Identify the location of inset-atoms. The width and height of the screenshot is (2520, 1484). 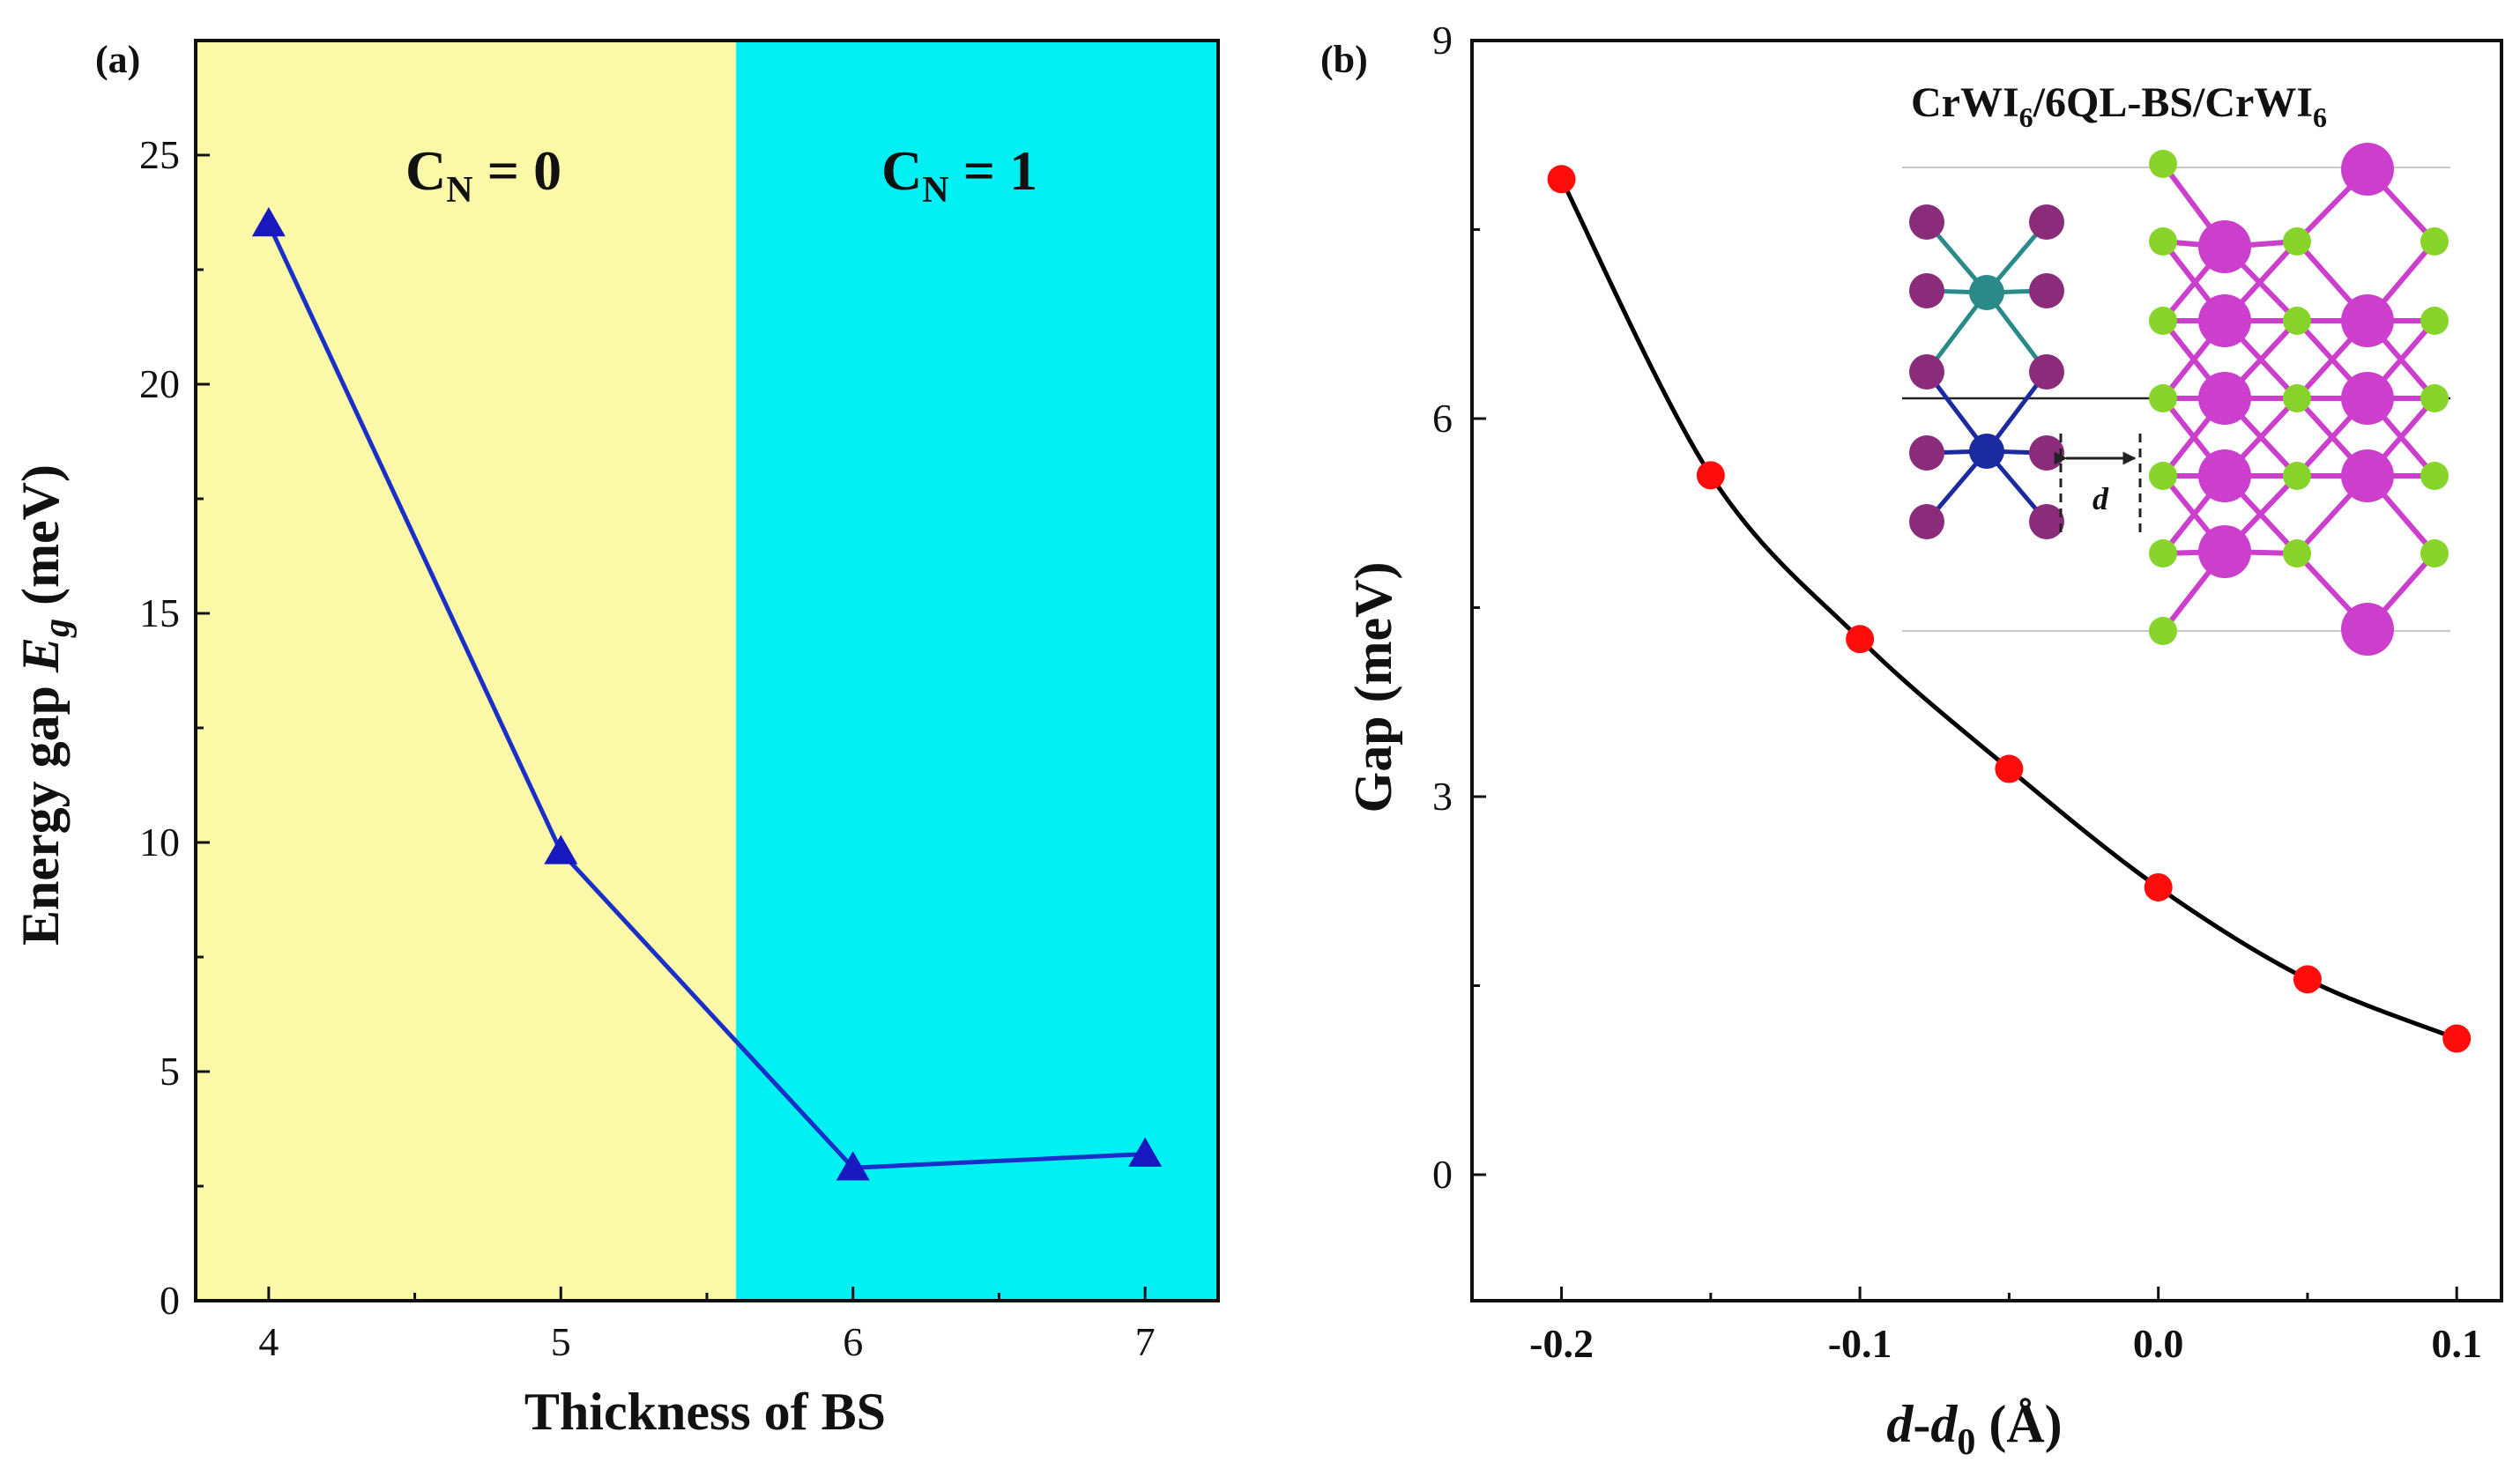
(2179, 399).